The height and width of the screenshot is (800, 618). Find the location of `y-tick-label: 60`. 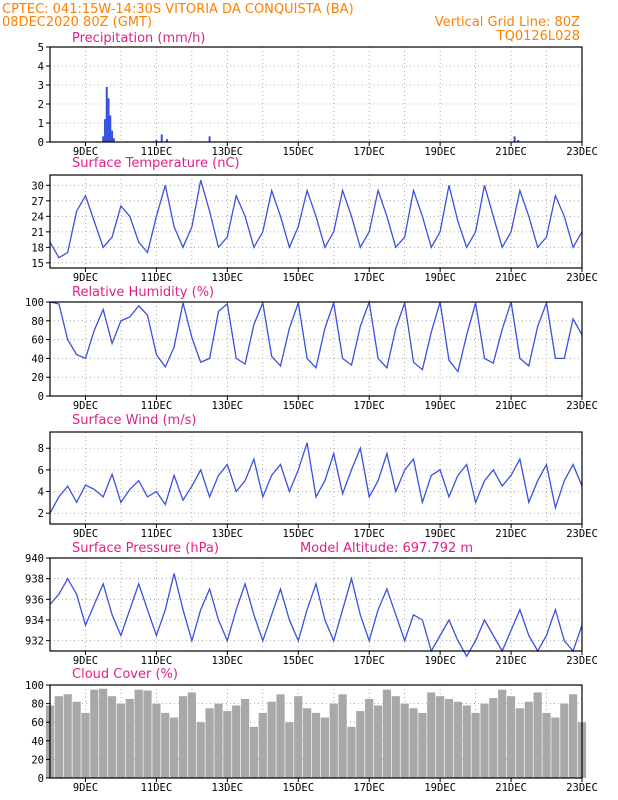

y-tick-label: 60 is located at coordinates (37, 723).